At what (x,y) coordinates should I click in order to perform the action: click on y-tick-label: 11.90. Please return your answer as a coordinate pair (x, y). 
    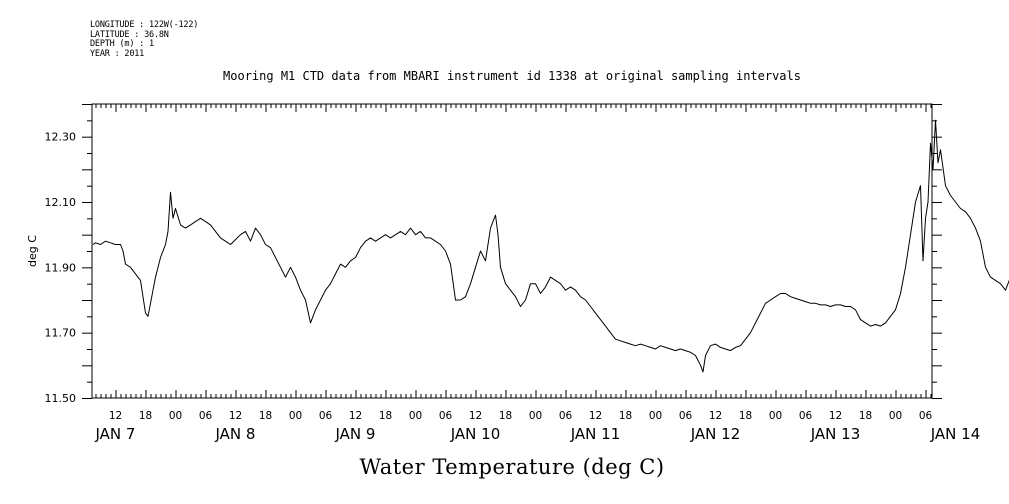
    Looking at the image, I should click on (61, 267).